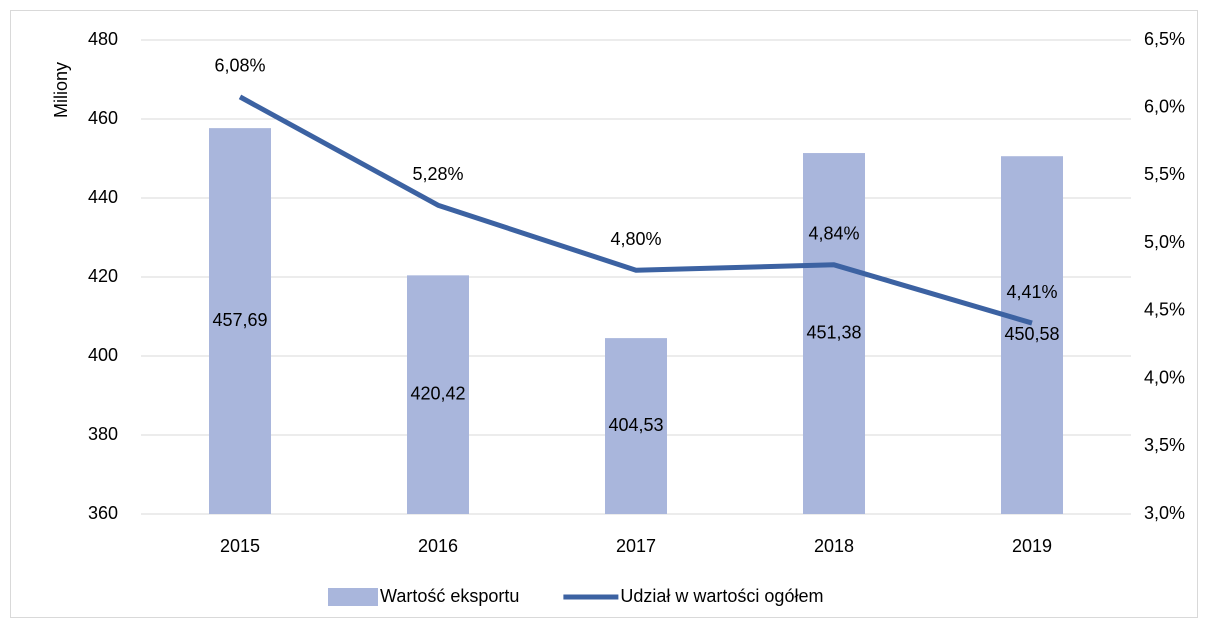  What do you see at coordinates (1164, 106) in the screenshot?
I see `y2-tick-label: 6,0%` at bounding box center [1164, 106].